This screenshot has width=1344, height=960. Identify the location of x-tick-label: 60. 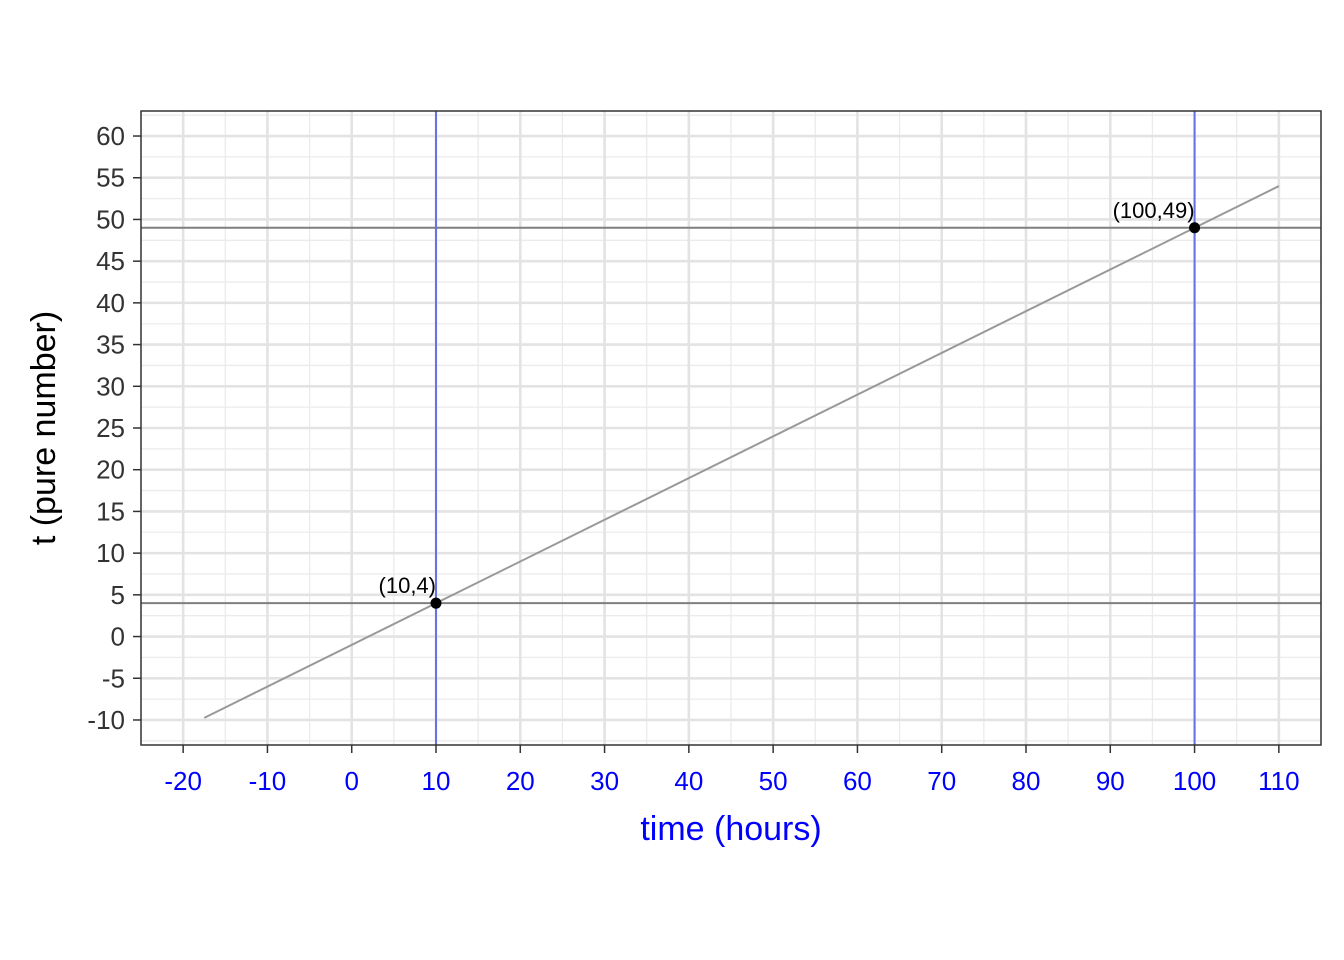
(857, 781).